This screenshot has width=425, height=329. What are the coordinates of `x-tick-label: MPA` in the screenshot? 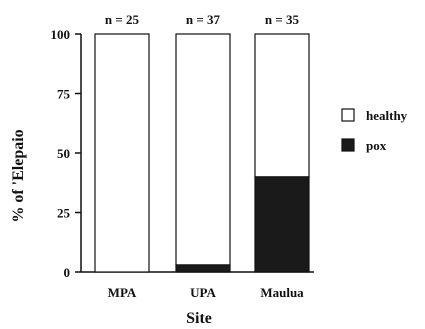 It's located at (122, 292).